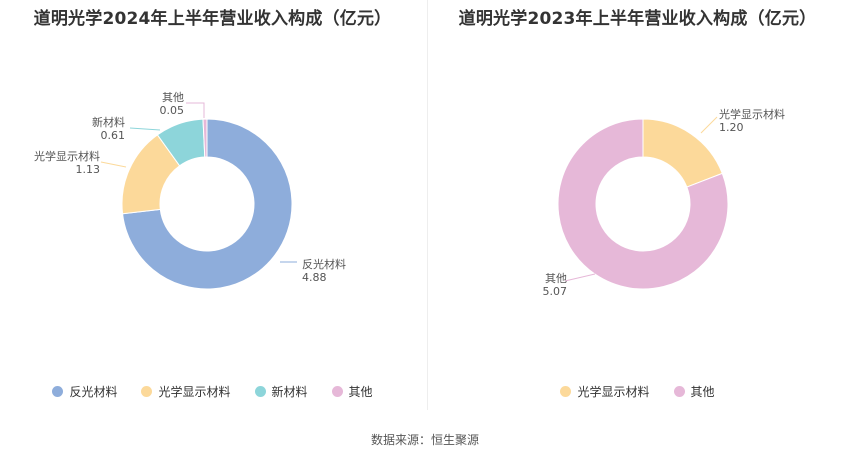  Describe the element at coordinates (289, 392) in the screenshot. I see `legend-label: 新材料` at that location.